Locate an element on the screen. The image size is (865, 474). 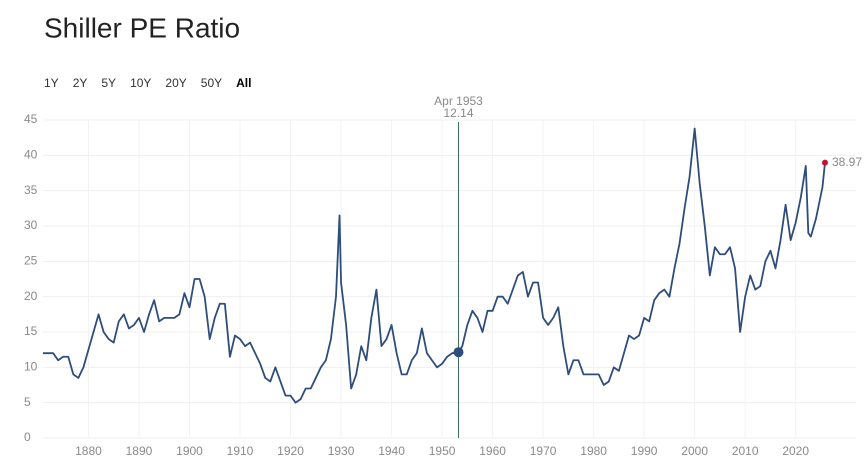
x-tick-label: 1910 is located at coordinates (240, 451).